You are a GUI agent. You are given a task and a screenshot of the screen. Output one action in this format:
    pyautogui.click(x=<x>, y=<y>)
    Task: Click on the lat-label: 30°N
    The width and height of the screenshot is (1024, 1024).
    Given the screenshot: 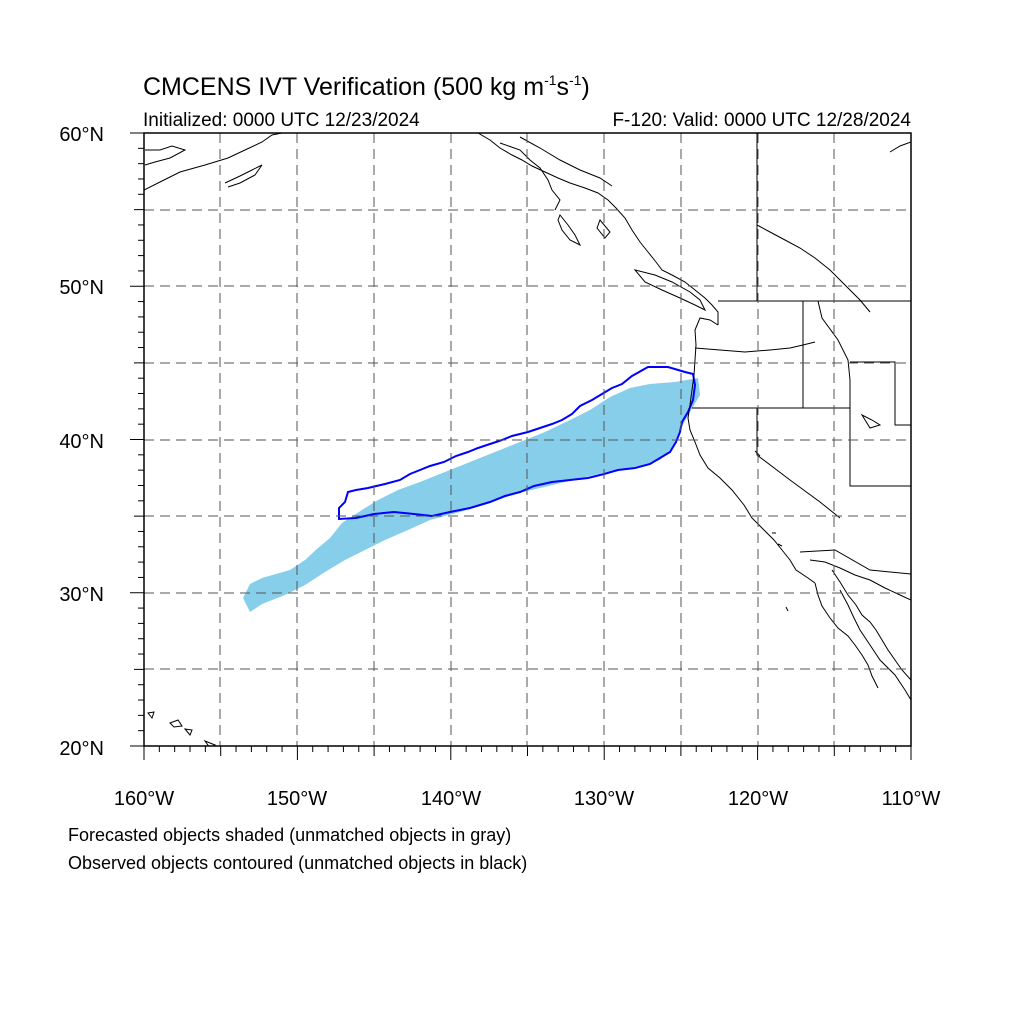 What is the action you would take?
    pyautogui.click(x=81, y=595)
    